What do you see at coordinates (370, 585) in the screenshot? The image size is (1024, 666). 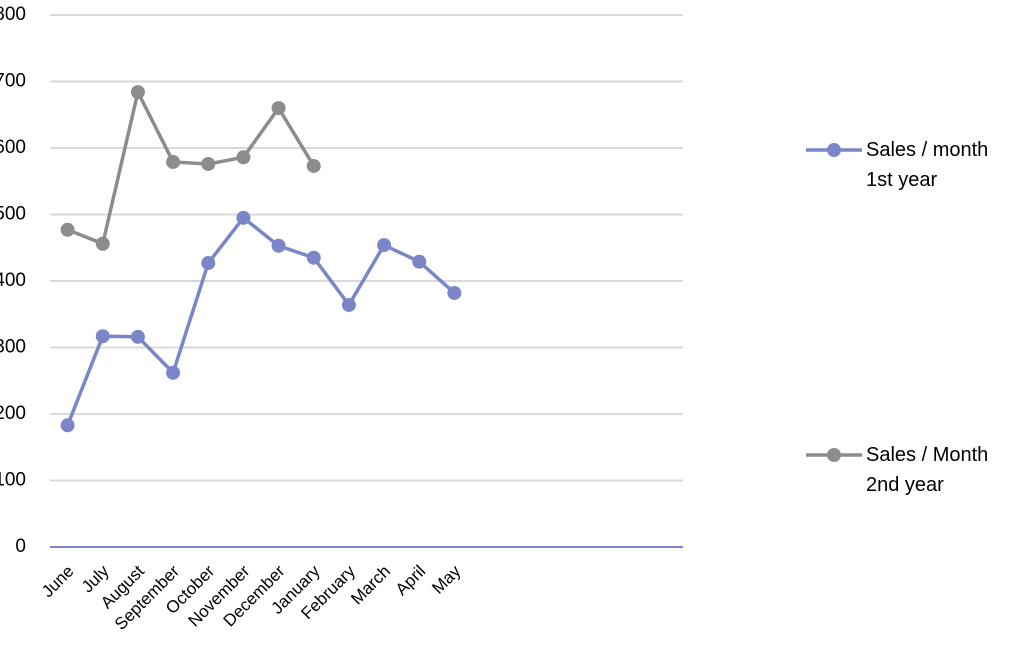 I see `x-tick-label: March` at bounding box center [370, 585].